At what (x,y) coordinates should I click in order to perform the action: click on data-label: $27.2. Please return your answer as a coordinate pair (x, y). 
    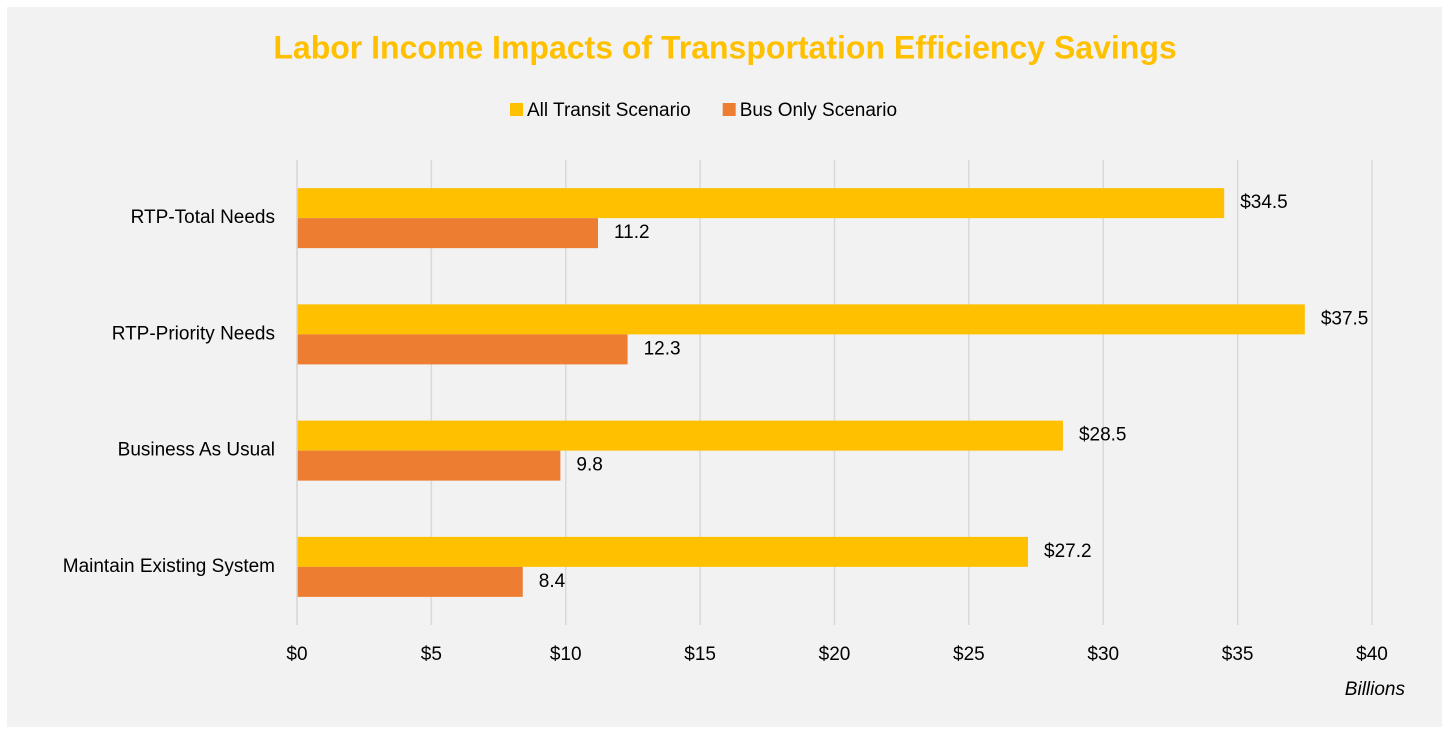
    Looking at the image, I should click on (1068, 551).